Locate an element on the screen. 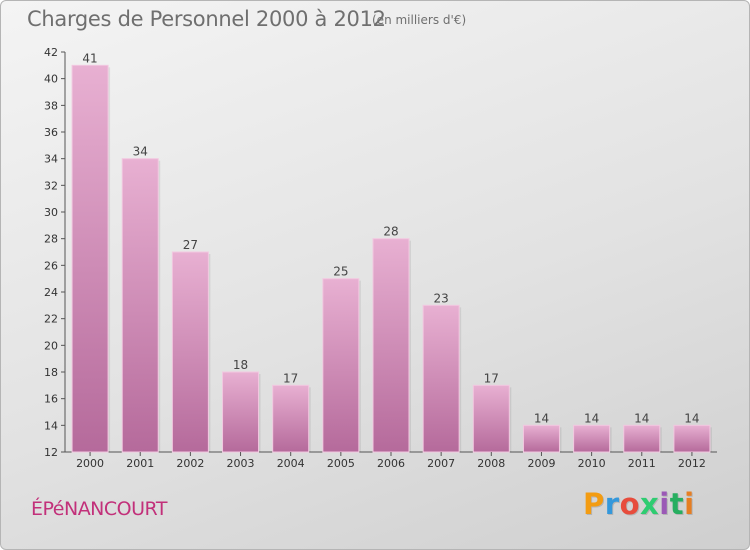 The image size is (750, 550). bar-value-label: 18 is located at coordinates (240, 365).